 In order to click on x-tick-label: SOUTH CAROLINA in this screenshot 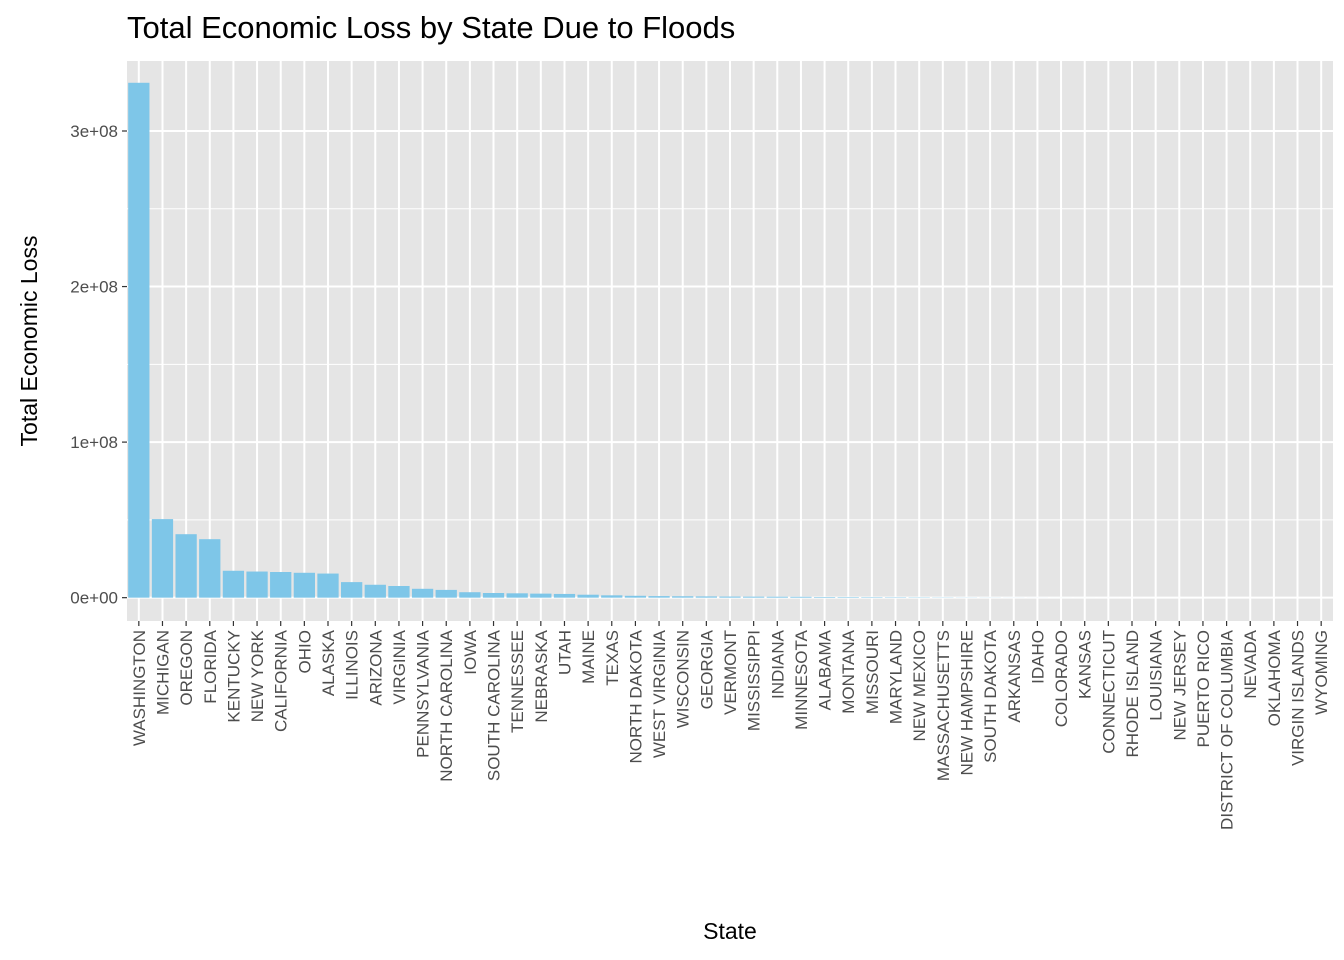, I will do `click(494, 705)`.